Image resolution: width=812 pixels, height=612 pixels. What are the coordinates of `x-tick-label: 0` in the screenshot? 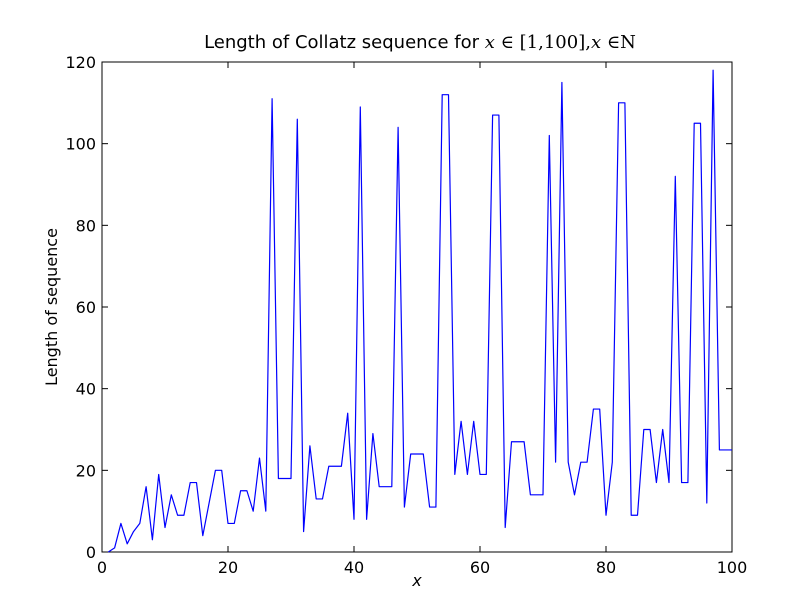 It's located at (102, 567).